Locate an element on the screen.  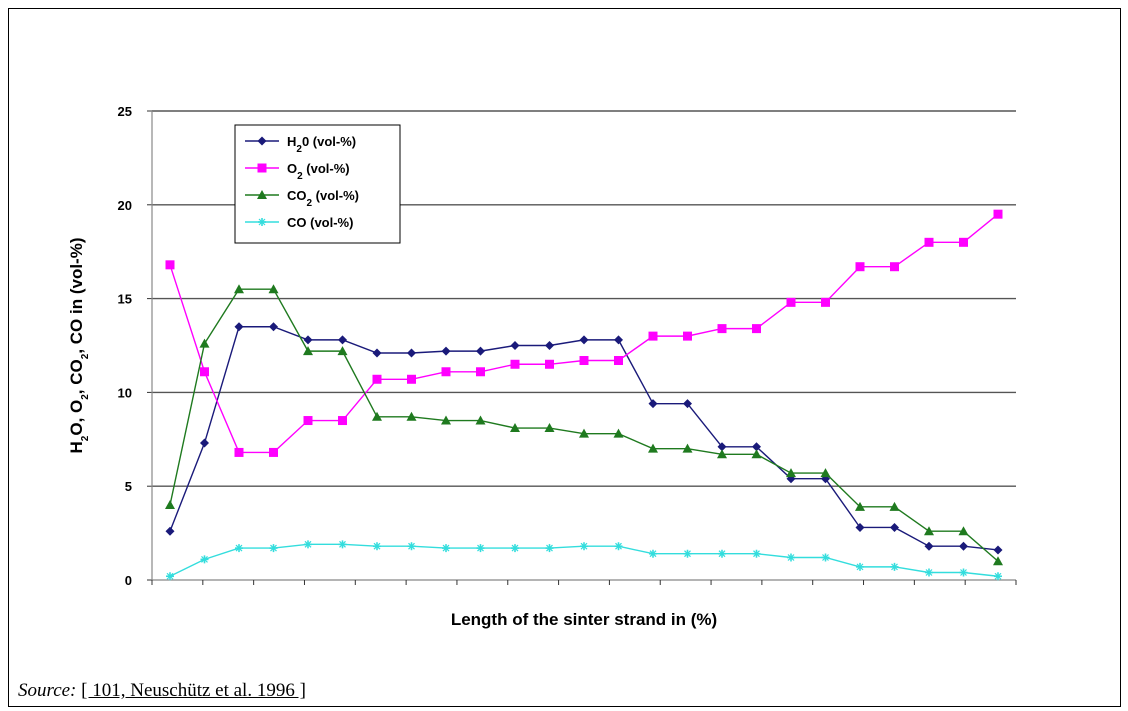
legend-label: CO2 (vol-%) is located at coordinates (323, 198).